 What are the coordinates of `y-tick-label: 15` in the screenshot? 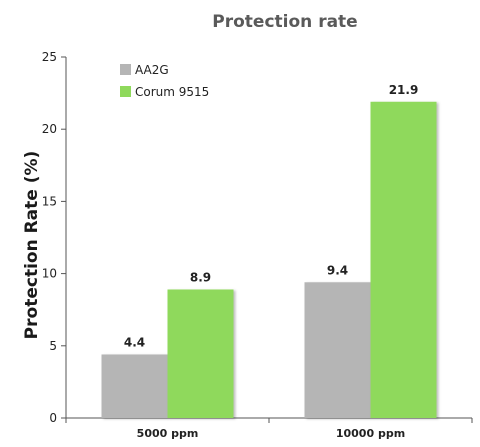 It's located at (49, 201).